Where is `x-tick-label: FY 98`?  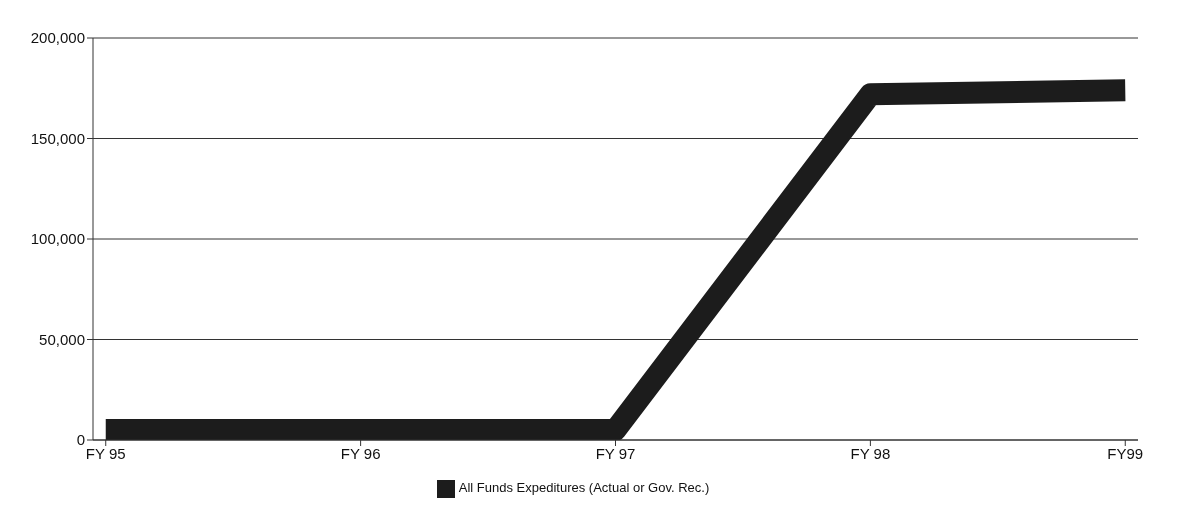 x-tick-label: FY 98 is located at coordinates (870, 453).